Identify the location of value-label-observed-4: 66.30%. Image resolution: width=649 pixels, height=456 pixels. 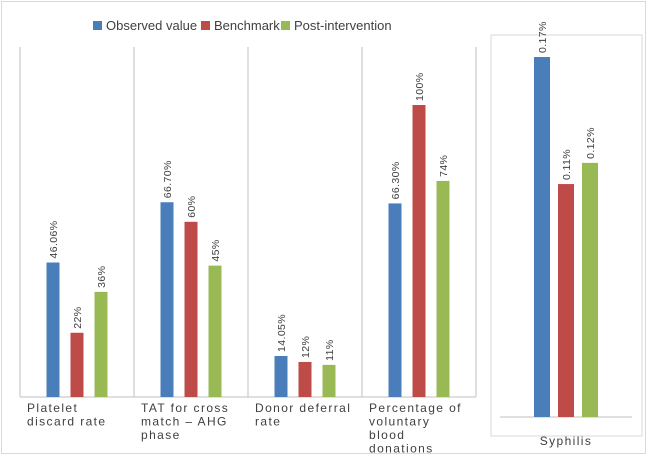
(396, 180).